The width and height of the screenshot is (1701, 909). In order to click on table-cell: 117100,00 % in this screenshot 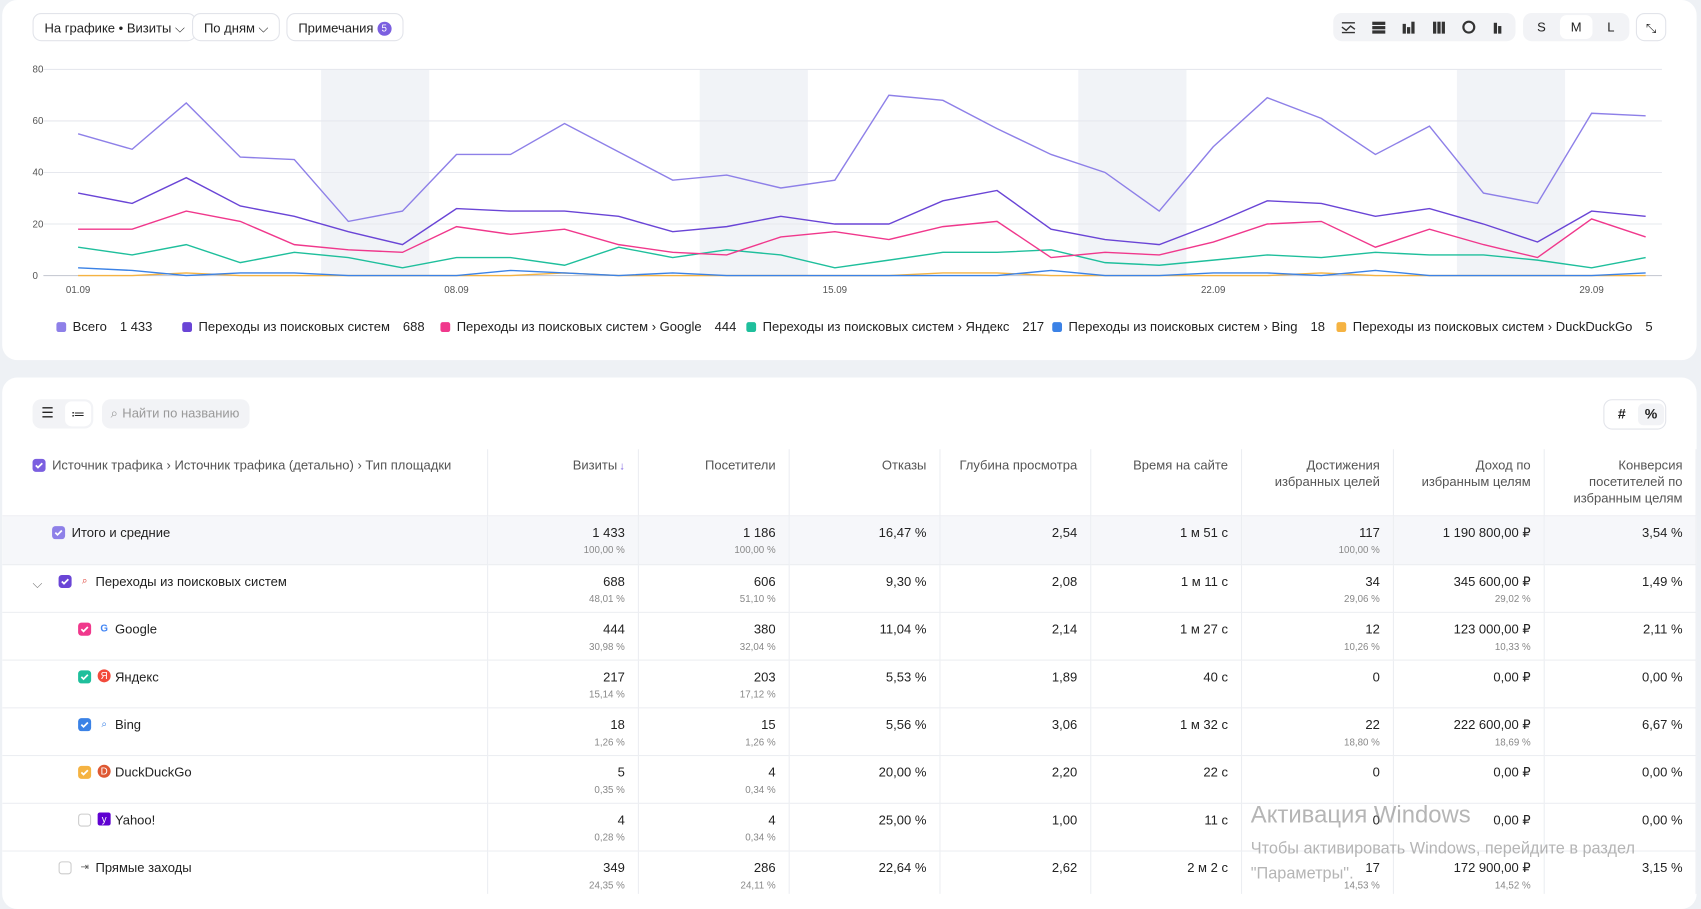, I will do `click(1318, 540)`.